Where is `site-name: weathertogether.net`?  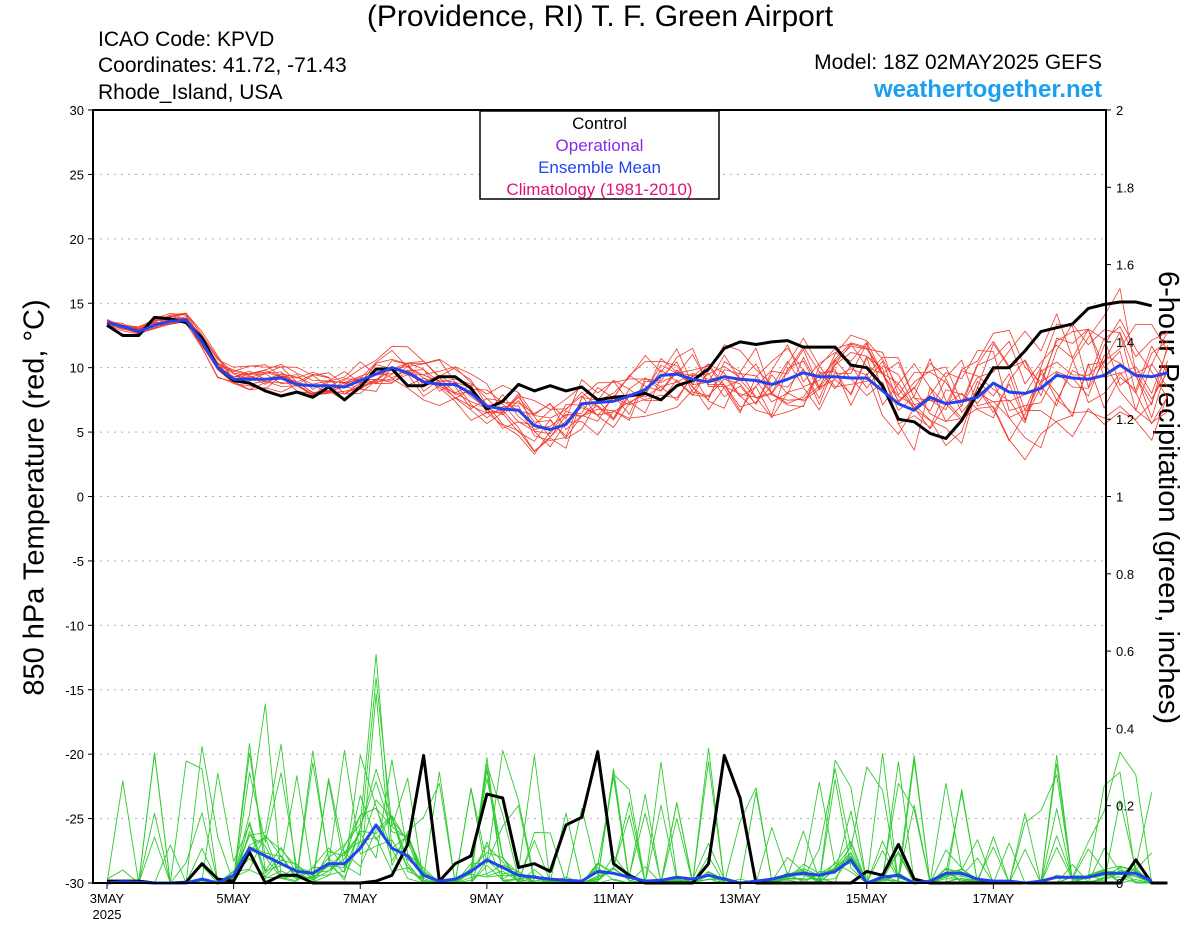
site-name: weathertogether.net is located at coordinates (987, 89).